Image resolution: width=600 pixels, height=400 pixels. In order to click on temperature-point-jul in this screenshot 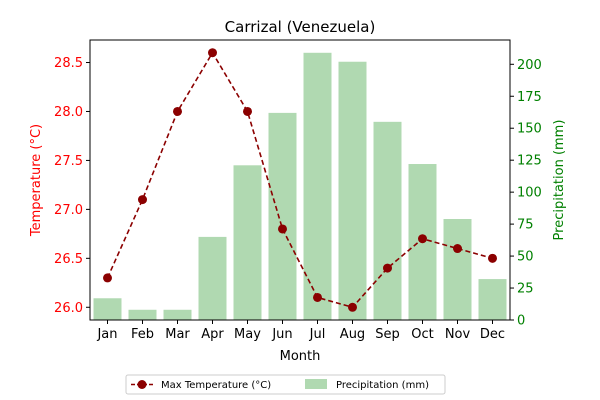, I will do `click(317, 297)`.